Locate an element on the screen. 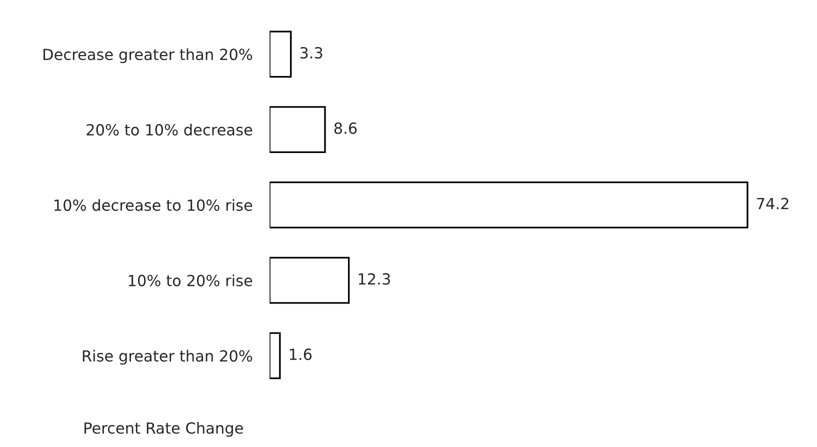 Image resolution: width=817 pixels, height=447 pixels. data-label: 3.3 is located at coordinates (311, 53).